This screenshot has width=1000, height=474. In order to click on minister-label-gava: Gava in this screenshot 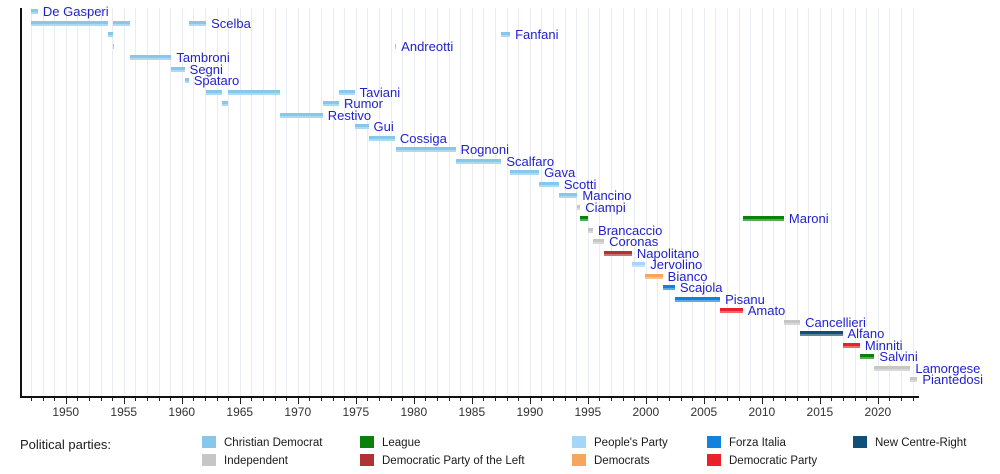, I will do `click(560, 172)`.